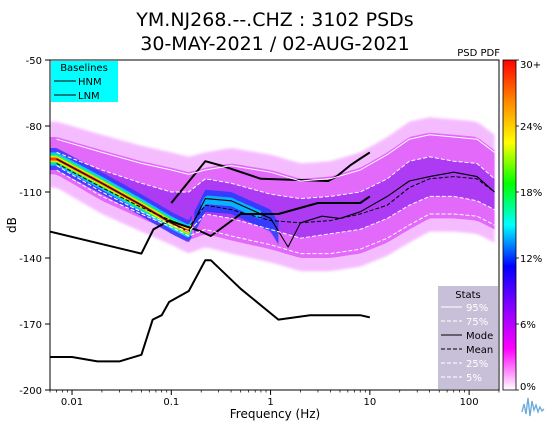  What do you see at coordinates (533, 407) in the screenshot?
I see `seismic-logo-icon` at bounding box center [533, 407].